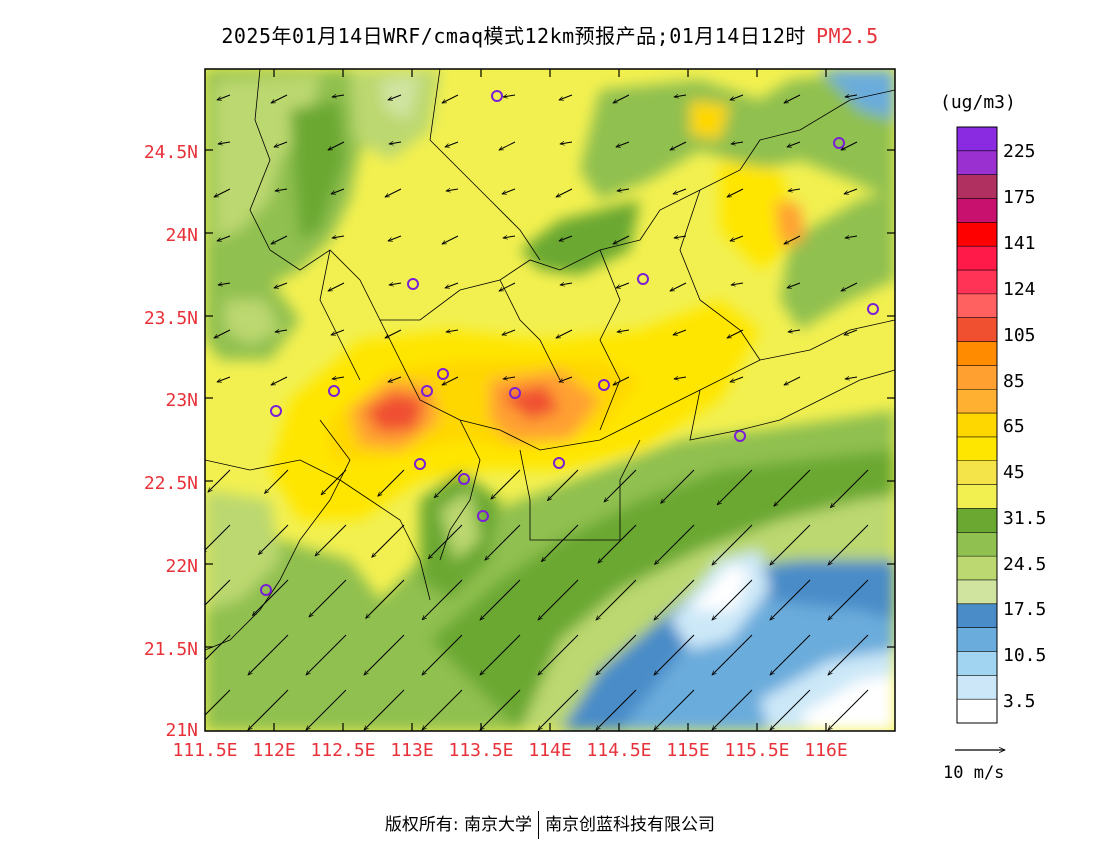 This screenshot has width=1100, height=850. I want to click on footer-right: 南京创蓝科技有限公司, so click(630, 825).